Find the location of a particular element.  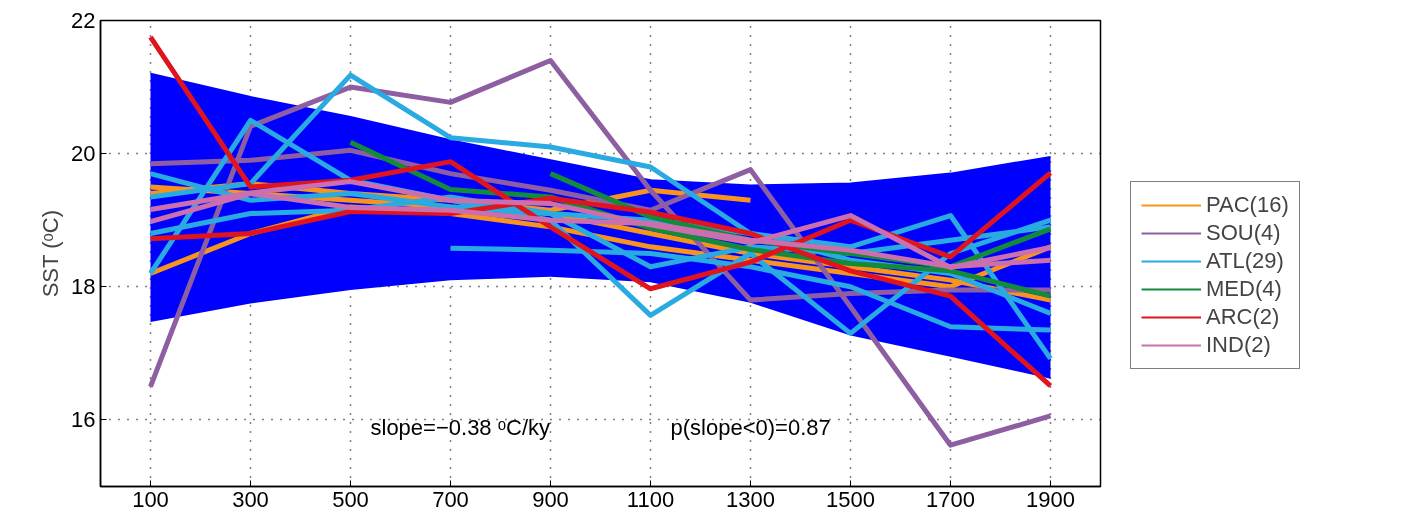

y-tick-label: 18 is located at coordinates (83, 287).